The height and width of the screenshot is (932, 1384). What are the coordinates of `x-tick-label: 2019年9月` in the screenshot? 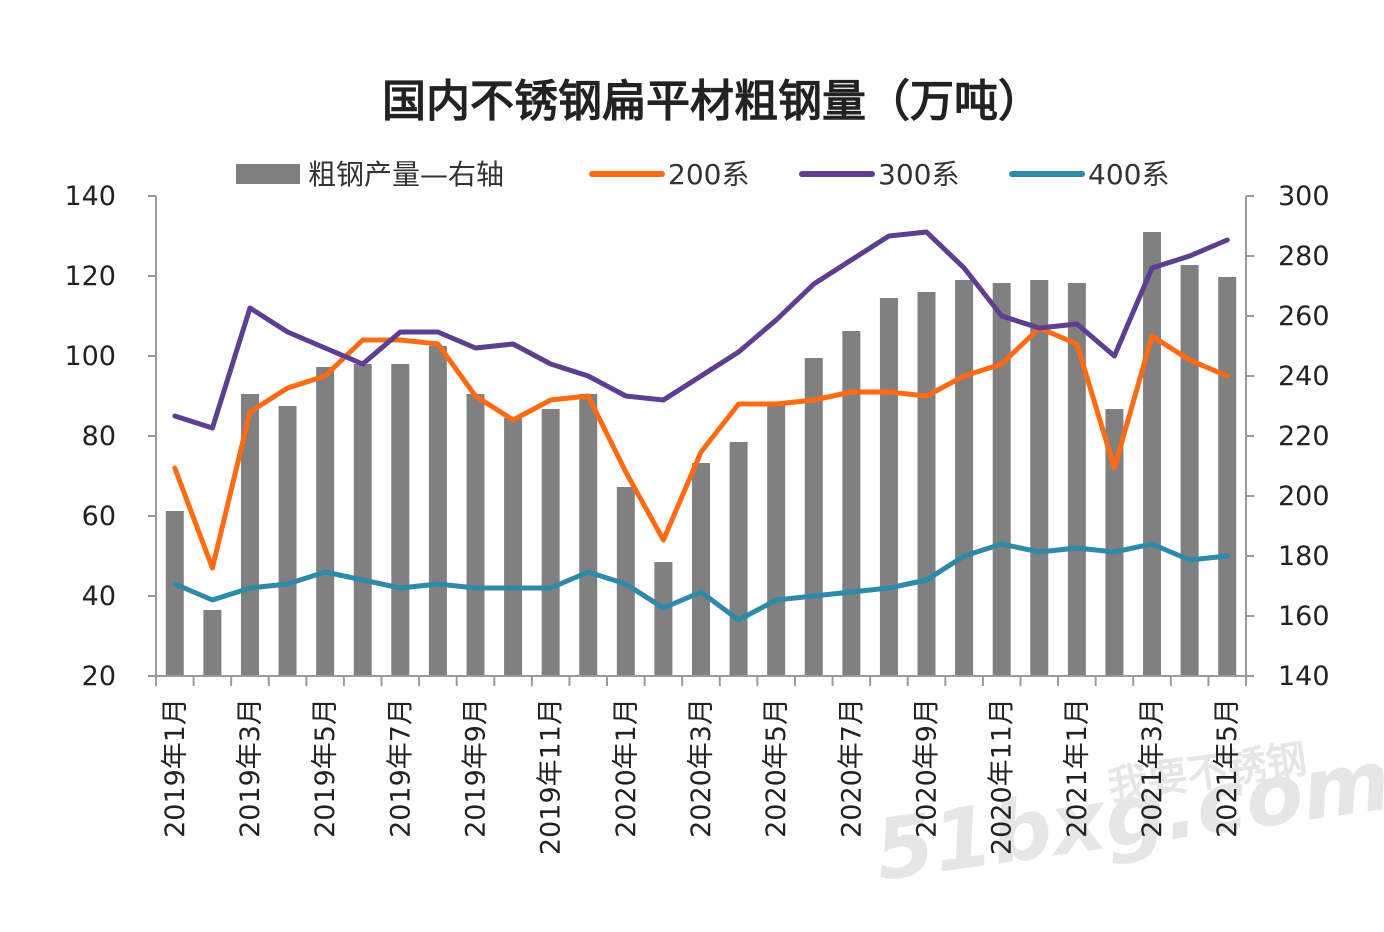 It's located at (475, 768).